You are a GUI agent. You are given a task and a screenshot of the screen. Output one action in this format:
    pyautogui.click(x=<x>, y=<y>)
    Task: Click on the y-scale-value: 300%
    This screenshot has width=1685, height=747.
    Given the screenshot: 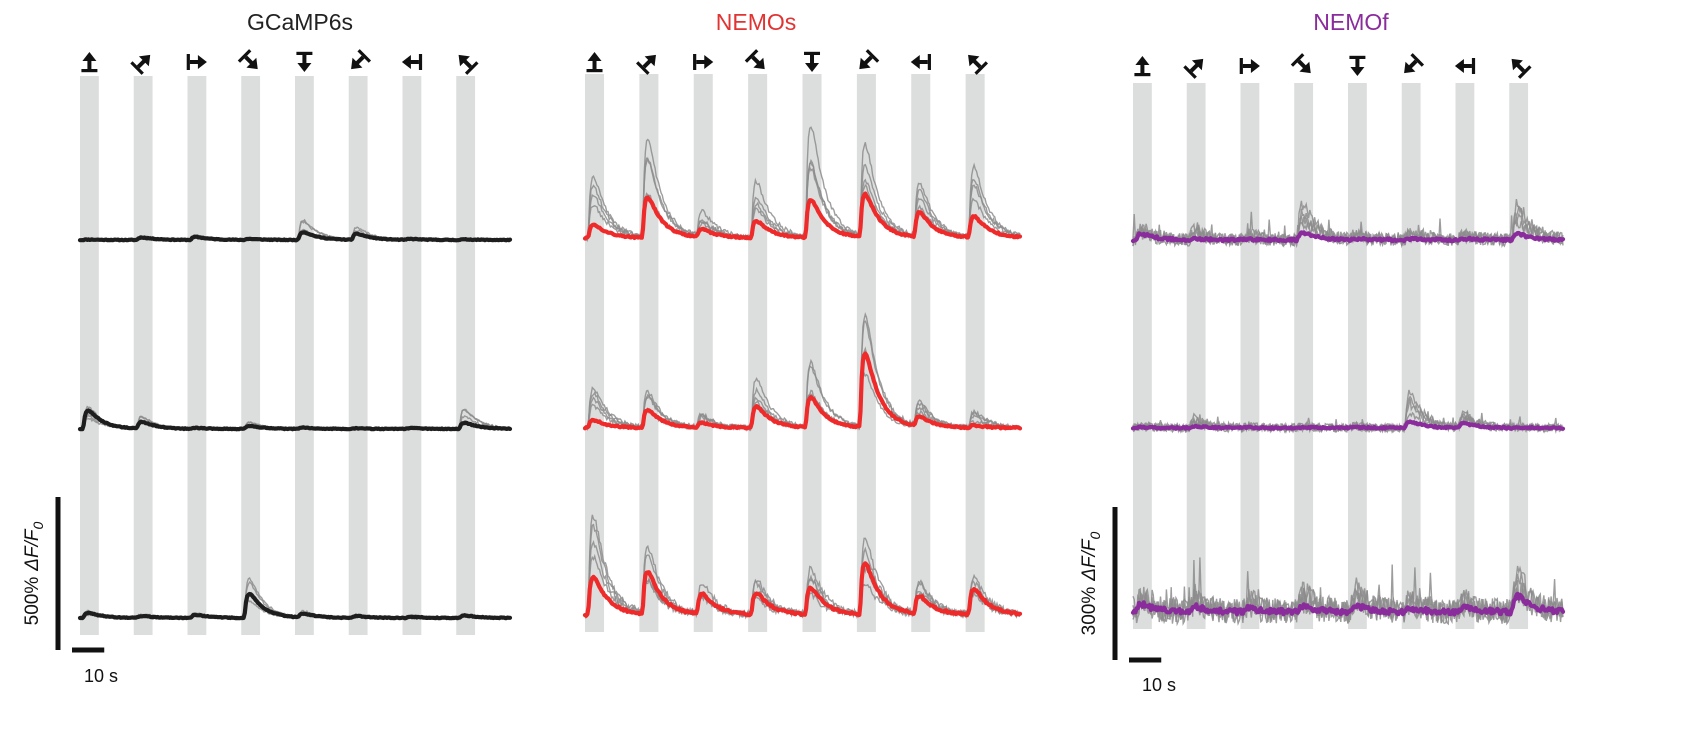 What is the action you would take?
    pyautogui.click(x=1089, y=611)
    